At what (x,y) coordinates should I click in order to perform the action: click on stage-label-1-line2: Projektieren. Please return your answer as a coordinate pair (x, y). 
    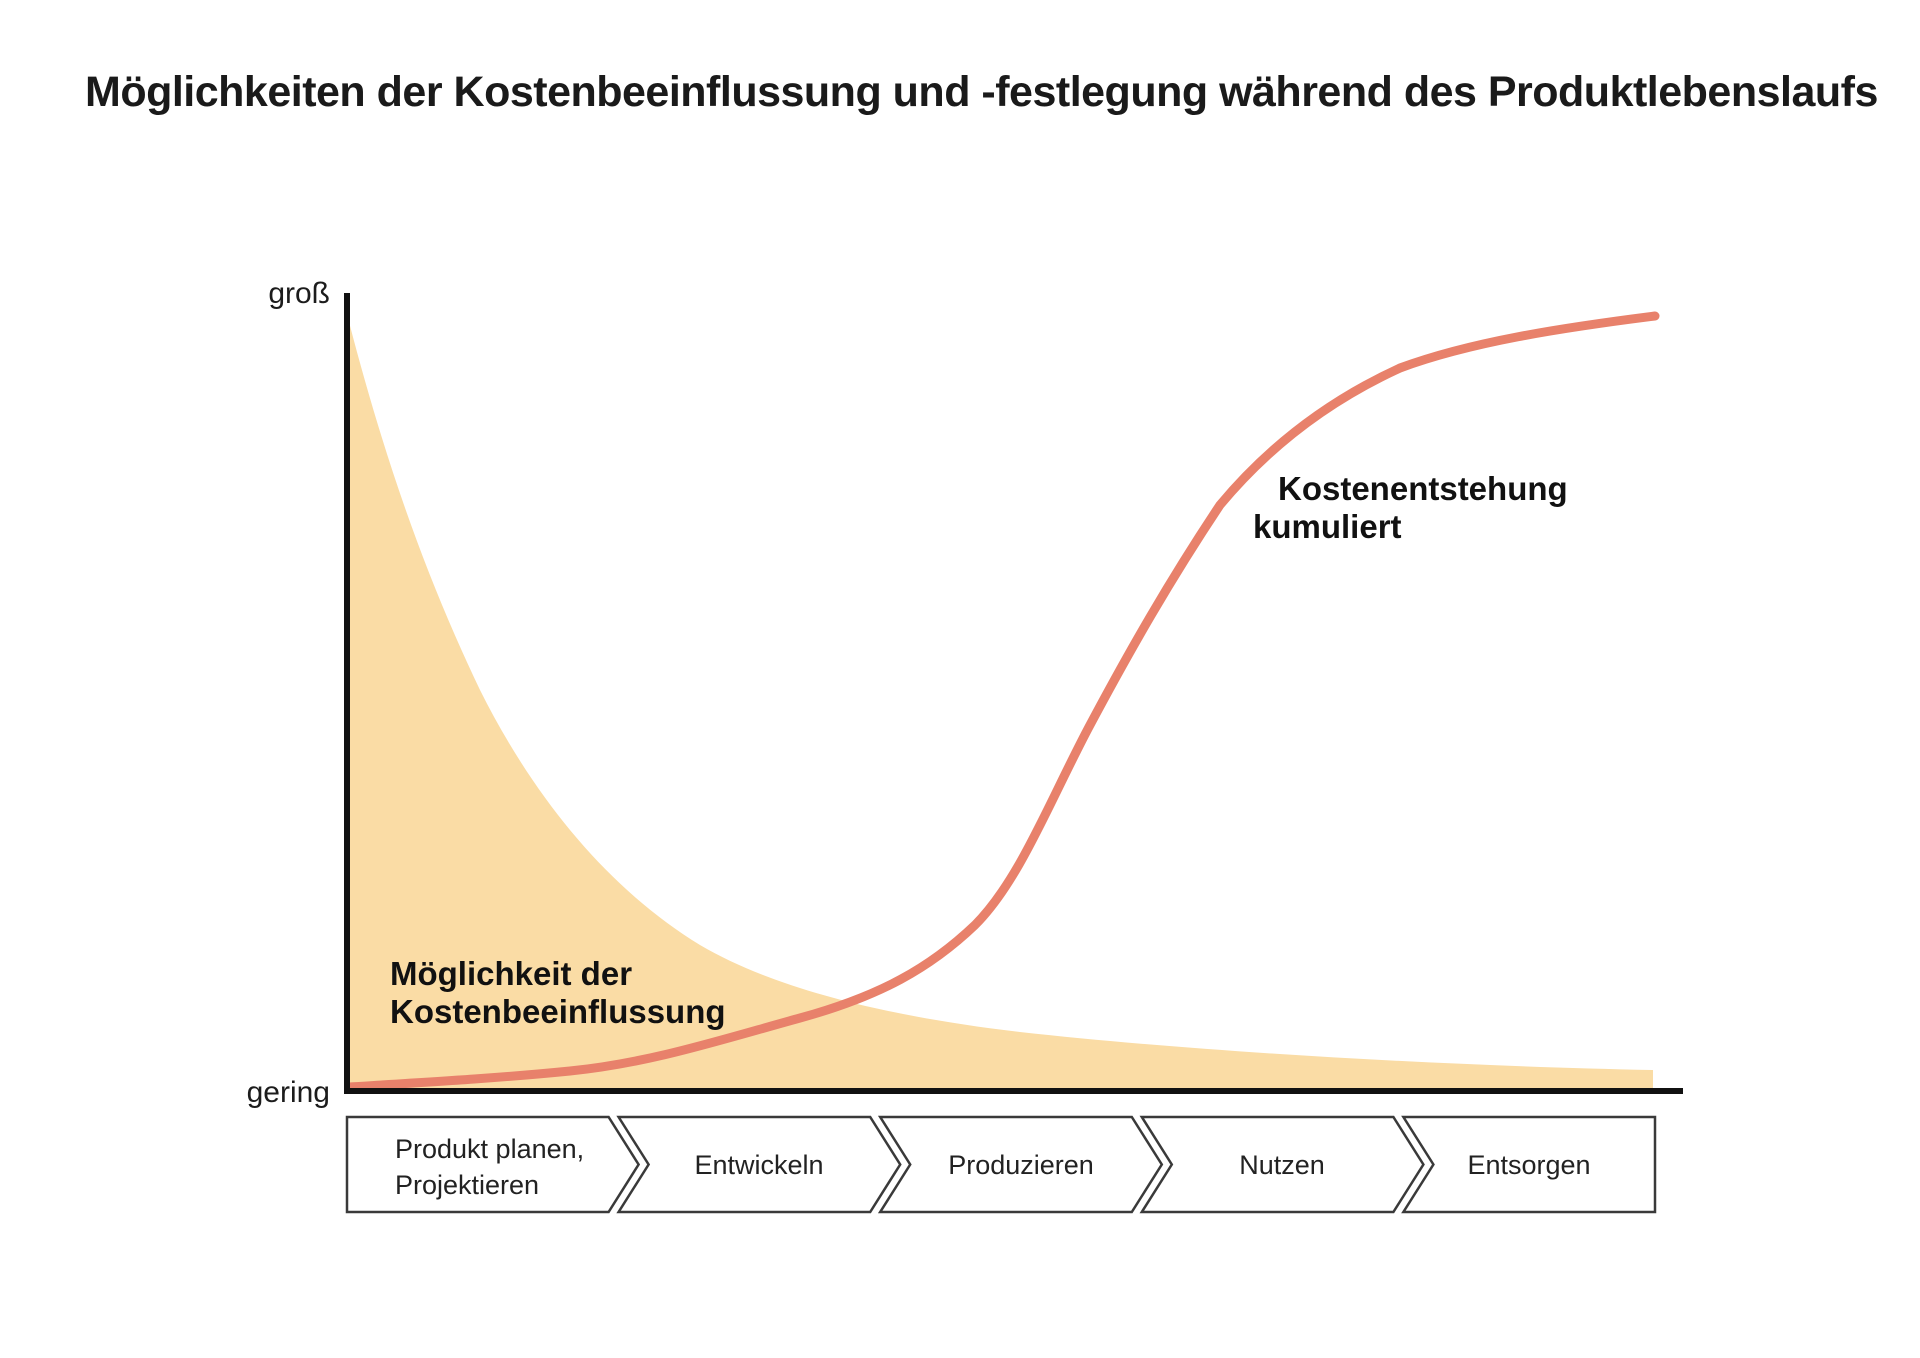
    Looking at the image, I should click on (467, 1185).